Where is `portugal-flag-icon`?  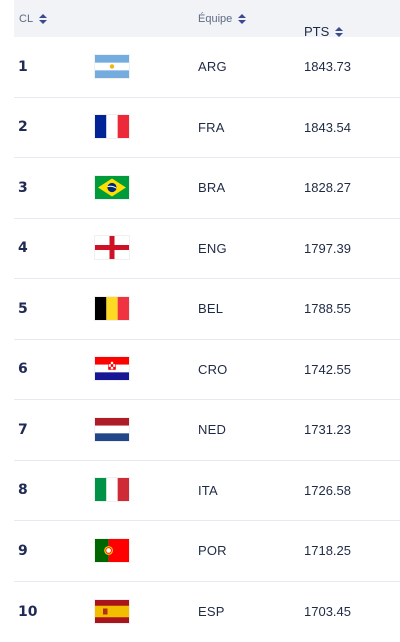 portugal-flag-icon is located at coordinates (112, 550).